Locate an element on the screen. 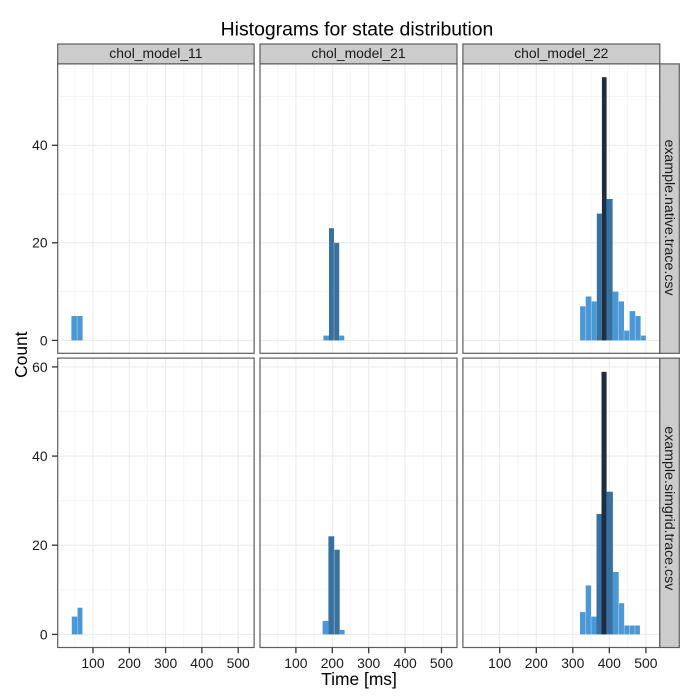 The image size is (700, 700). svg-text: 60 is located at coordinates (40, 367).